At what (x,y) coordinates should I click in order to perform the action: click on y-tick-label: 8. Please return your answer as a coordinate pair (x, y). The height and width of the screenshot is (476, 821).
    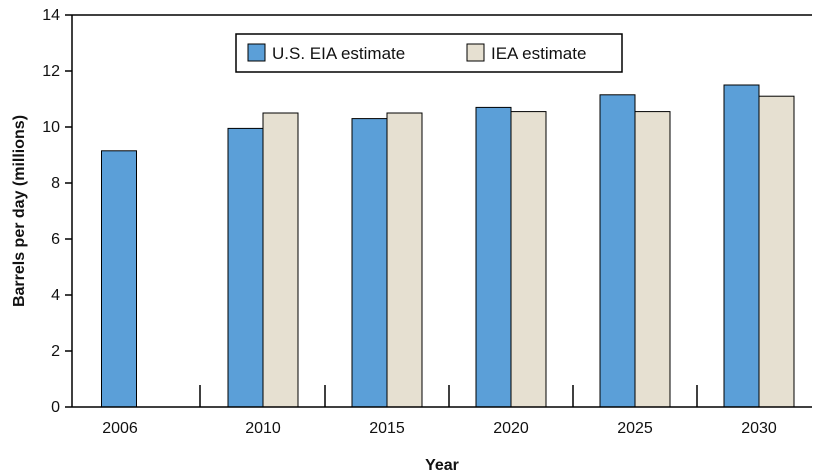
    Looking at the image, I should click on (55, 183).